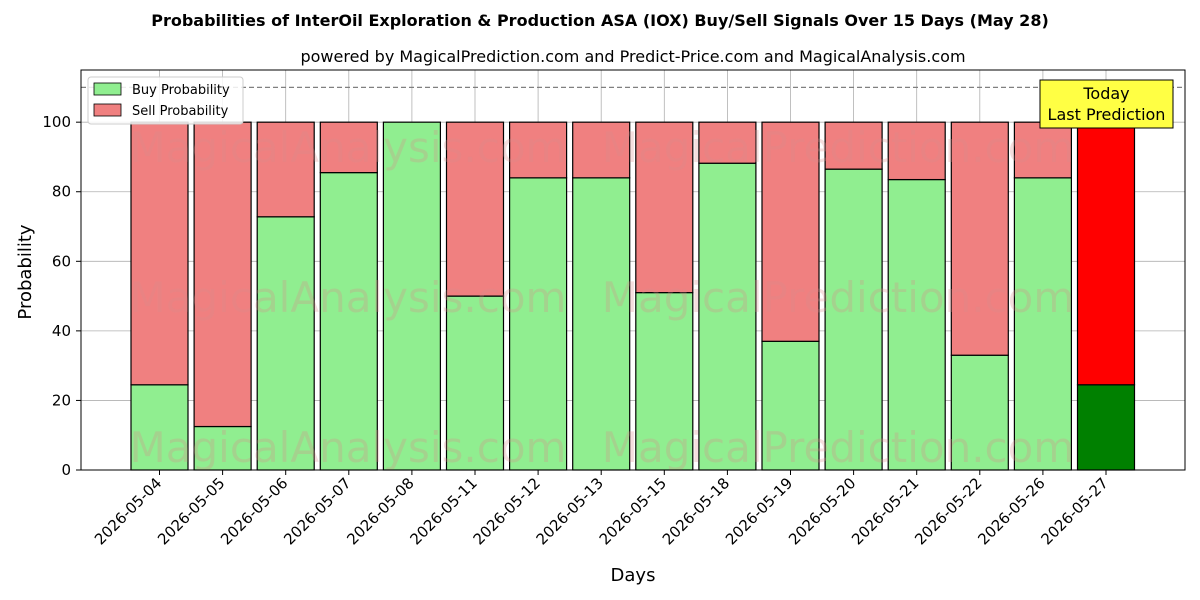  What do you see at coordinates (633, 511) in the screenshot?
I see `x-tick-label: 2026-05-15` at bounding box center [633, 511].